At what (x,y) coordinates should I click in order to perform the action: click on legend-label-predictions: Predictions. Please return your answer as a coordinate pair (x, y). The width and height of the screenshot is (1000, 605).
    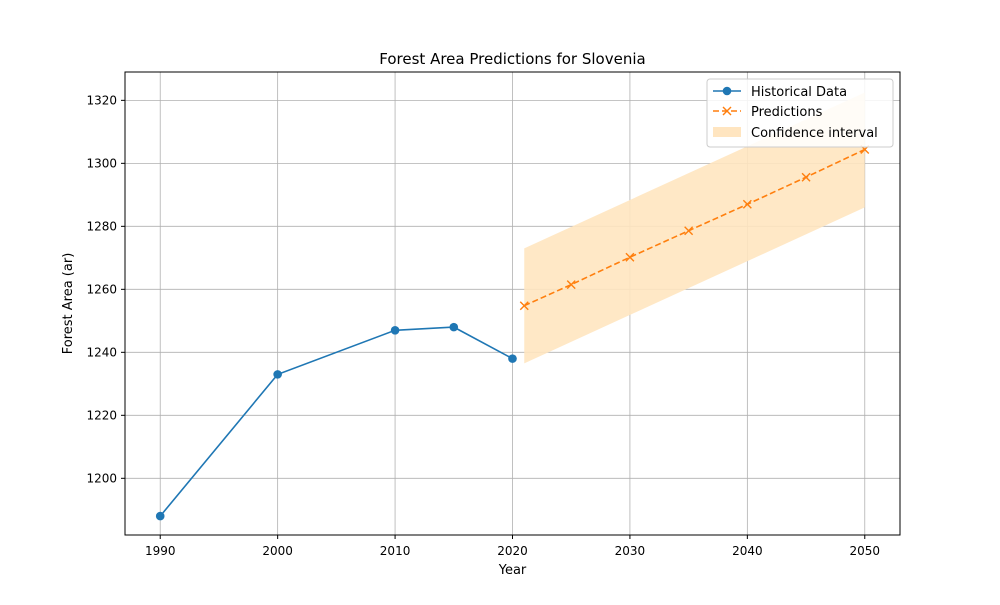
    Looking at the image, I should click on (787, 112).